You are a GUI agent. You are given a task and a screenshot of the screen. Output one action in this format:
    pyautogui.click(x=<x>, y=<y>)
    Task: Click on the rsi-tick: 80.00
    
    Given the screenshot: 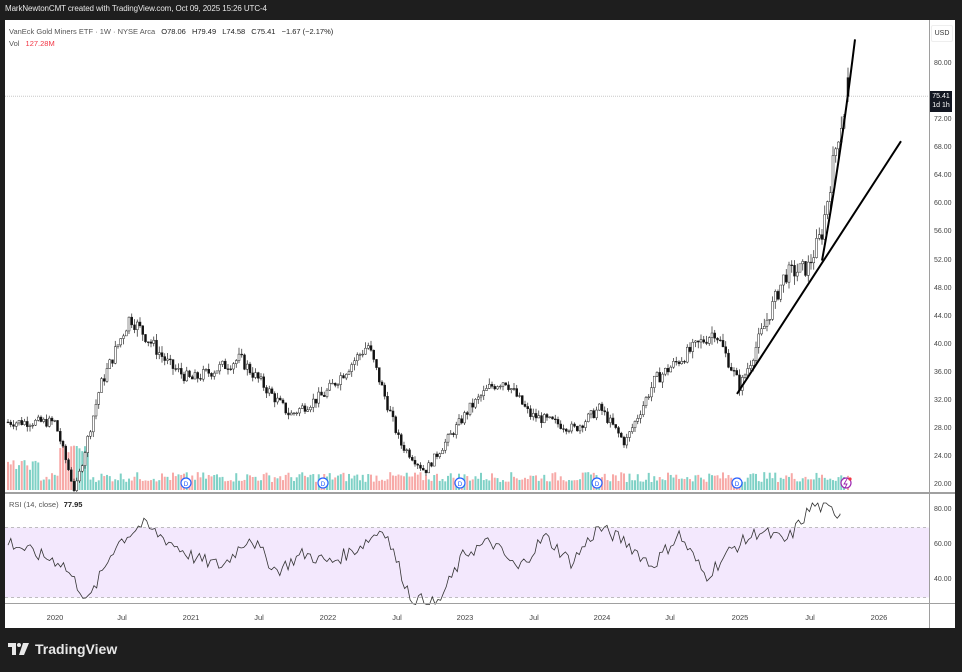 What is the action you would take?
    pyautogui.click(x=943, y=509)
    